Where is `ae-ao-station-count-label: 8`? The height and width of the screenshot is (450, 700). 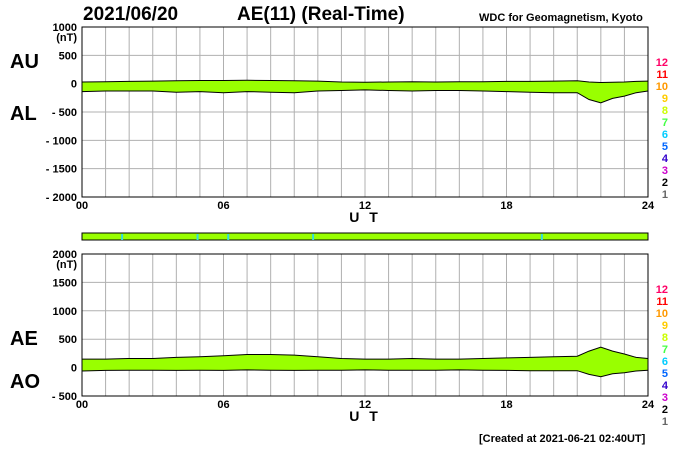 ae-ao-station-count-label: 8 is located at coordinates (665, 338).